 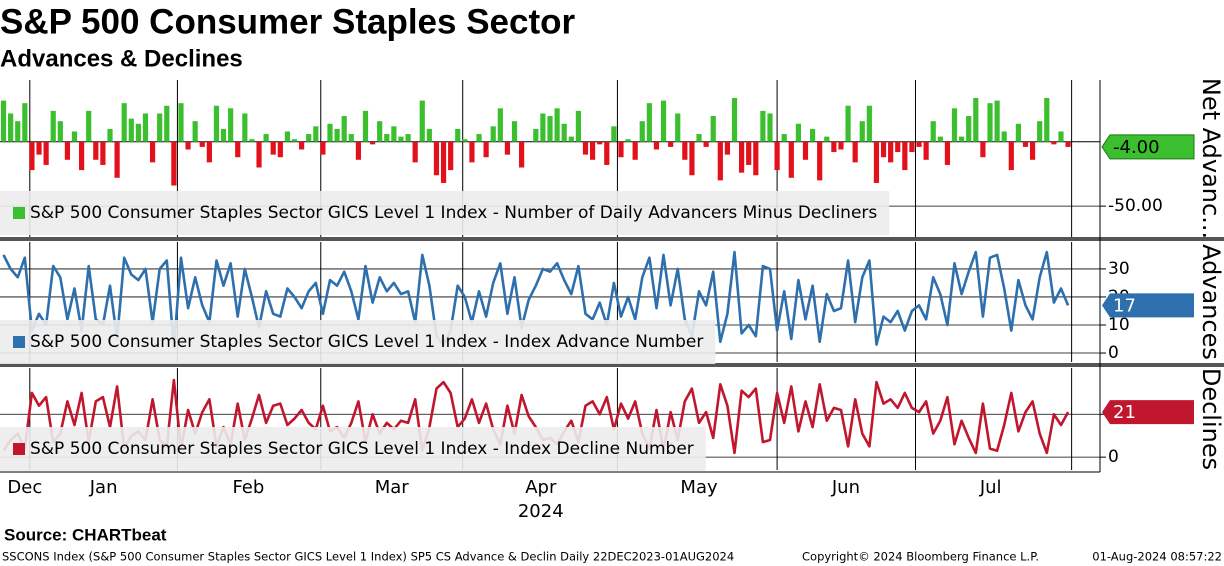 I want to click on source: Source: CHARTbeat, so click(x=85, y=534).